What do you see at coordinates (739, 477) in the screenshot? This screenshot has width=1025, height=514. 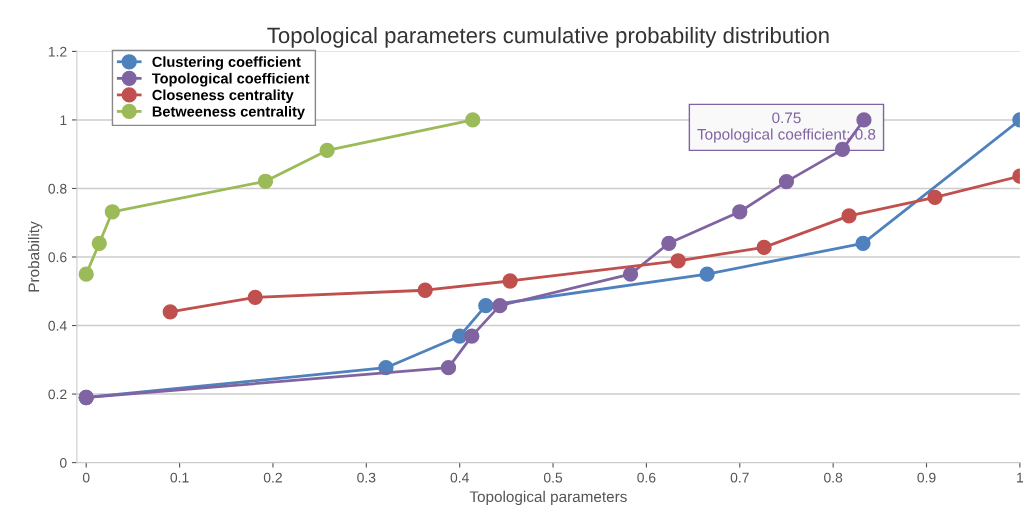 I see `x-tick-label: 0.7` at bounding box center [739, 477].